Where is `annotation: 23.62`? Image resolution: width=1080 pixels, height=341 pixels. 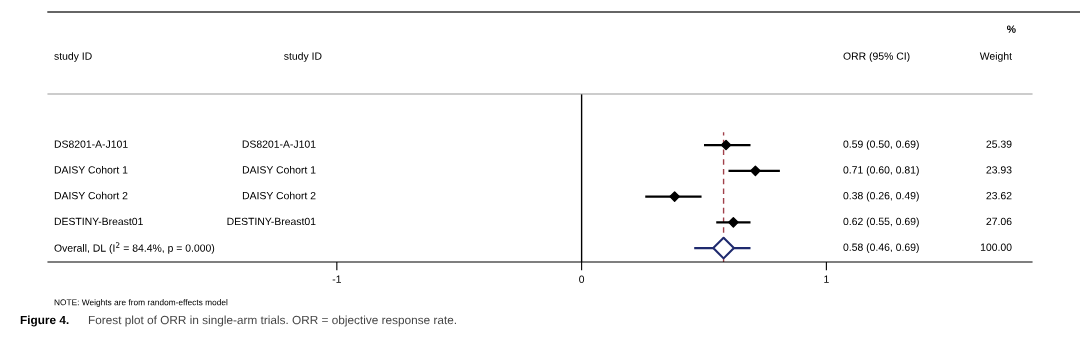
annotation: 23.62 is located at coordinates (999, 195).